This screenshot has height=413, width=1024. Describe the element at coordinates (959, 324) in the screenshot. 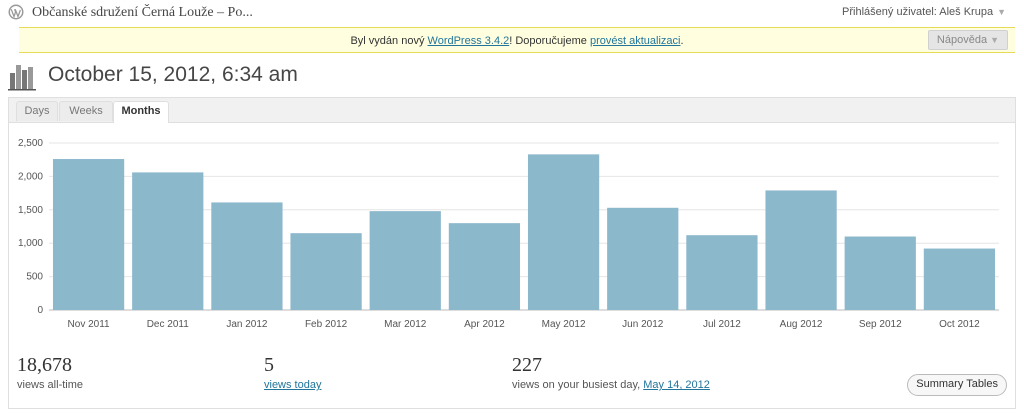

I see `x-tick-label: Oct 2012` at that location.